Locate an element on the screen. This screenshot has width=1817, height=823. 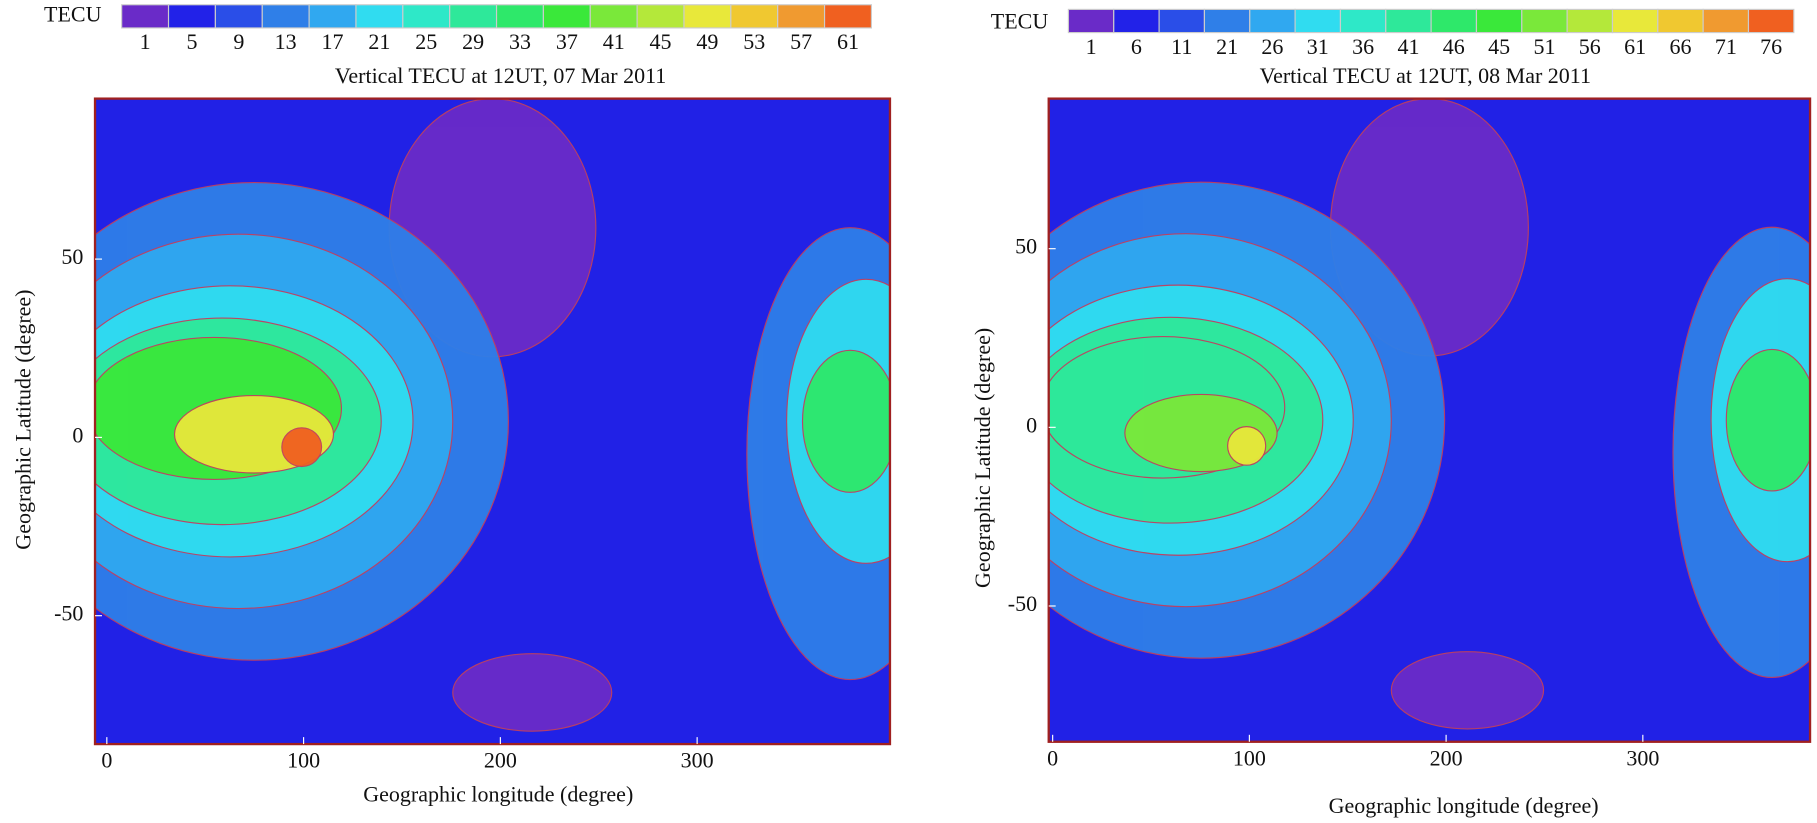
colorbar-tick-label: 31 is located at coordinates (1318, 46).